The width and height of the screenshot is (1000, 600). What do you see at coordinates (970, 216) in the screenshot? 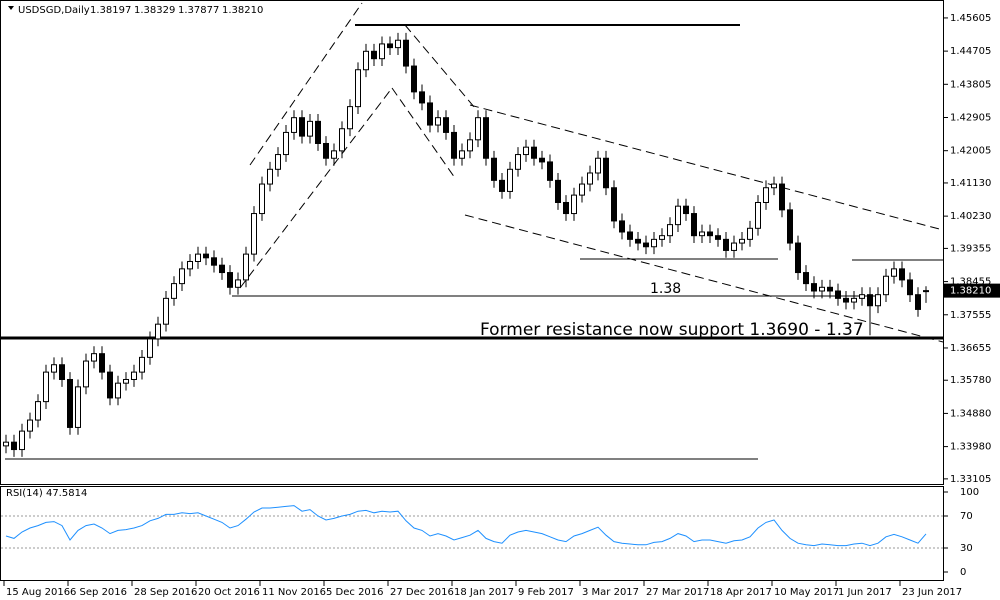
I see `y-tick-label: 1.40230` at bounding box center [970, 216].